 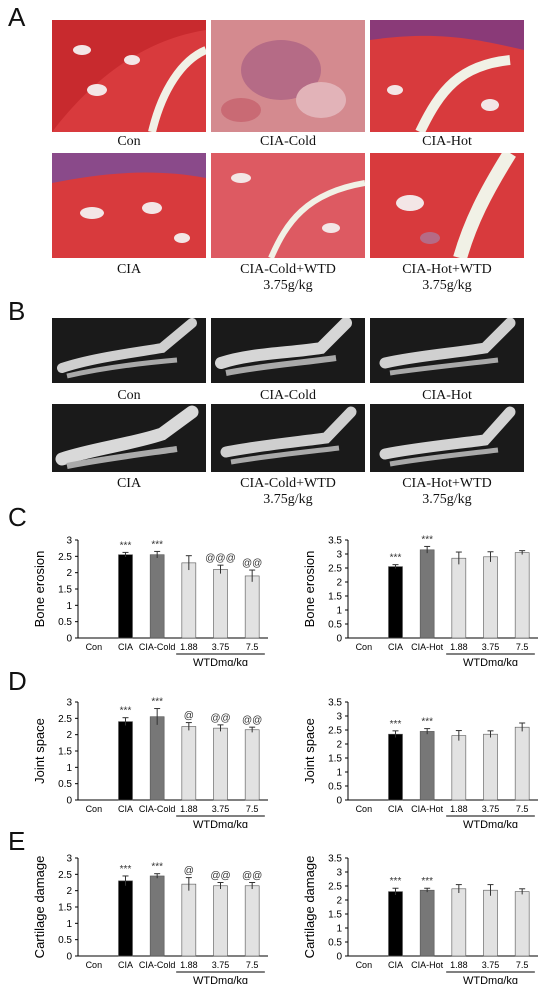 I want to click on y-axis-label: Cartilage damage, so click(x=39, y=907).